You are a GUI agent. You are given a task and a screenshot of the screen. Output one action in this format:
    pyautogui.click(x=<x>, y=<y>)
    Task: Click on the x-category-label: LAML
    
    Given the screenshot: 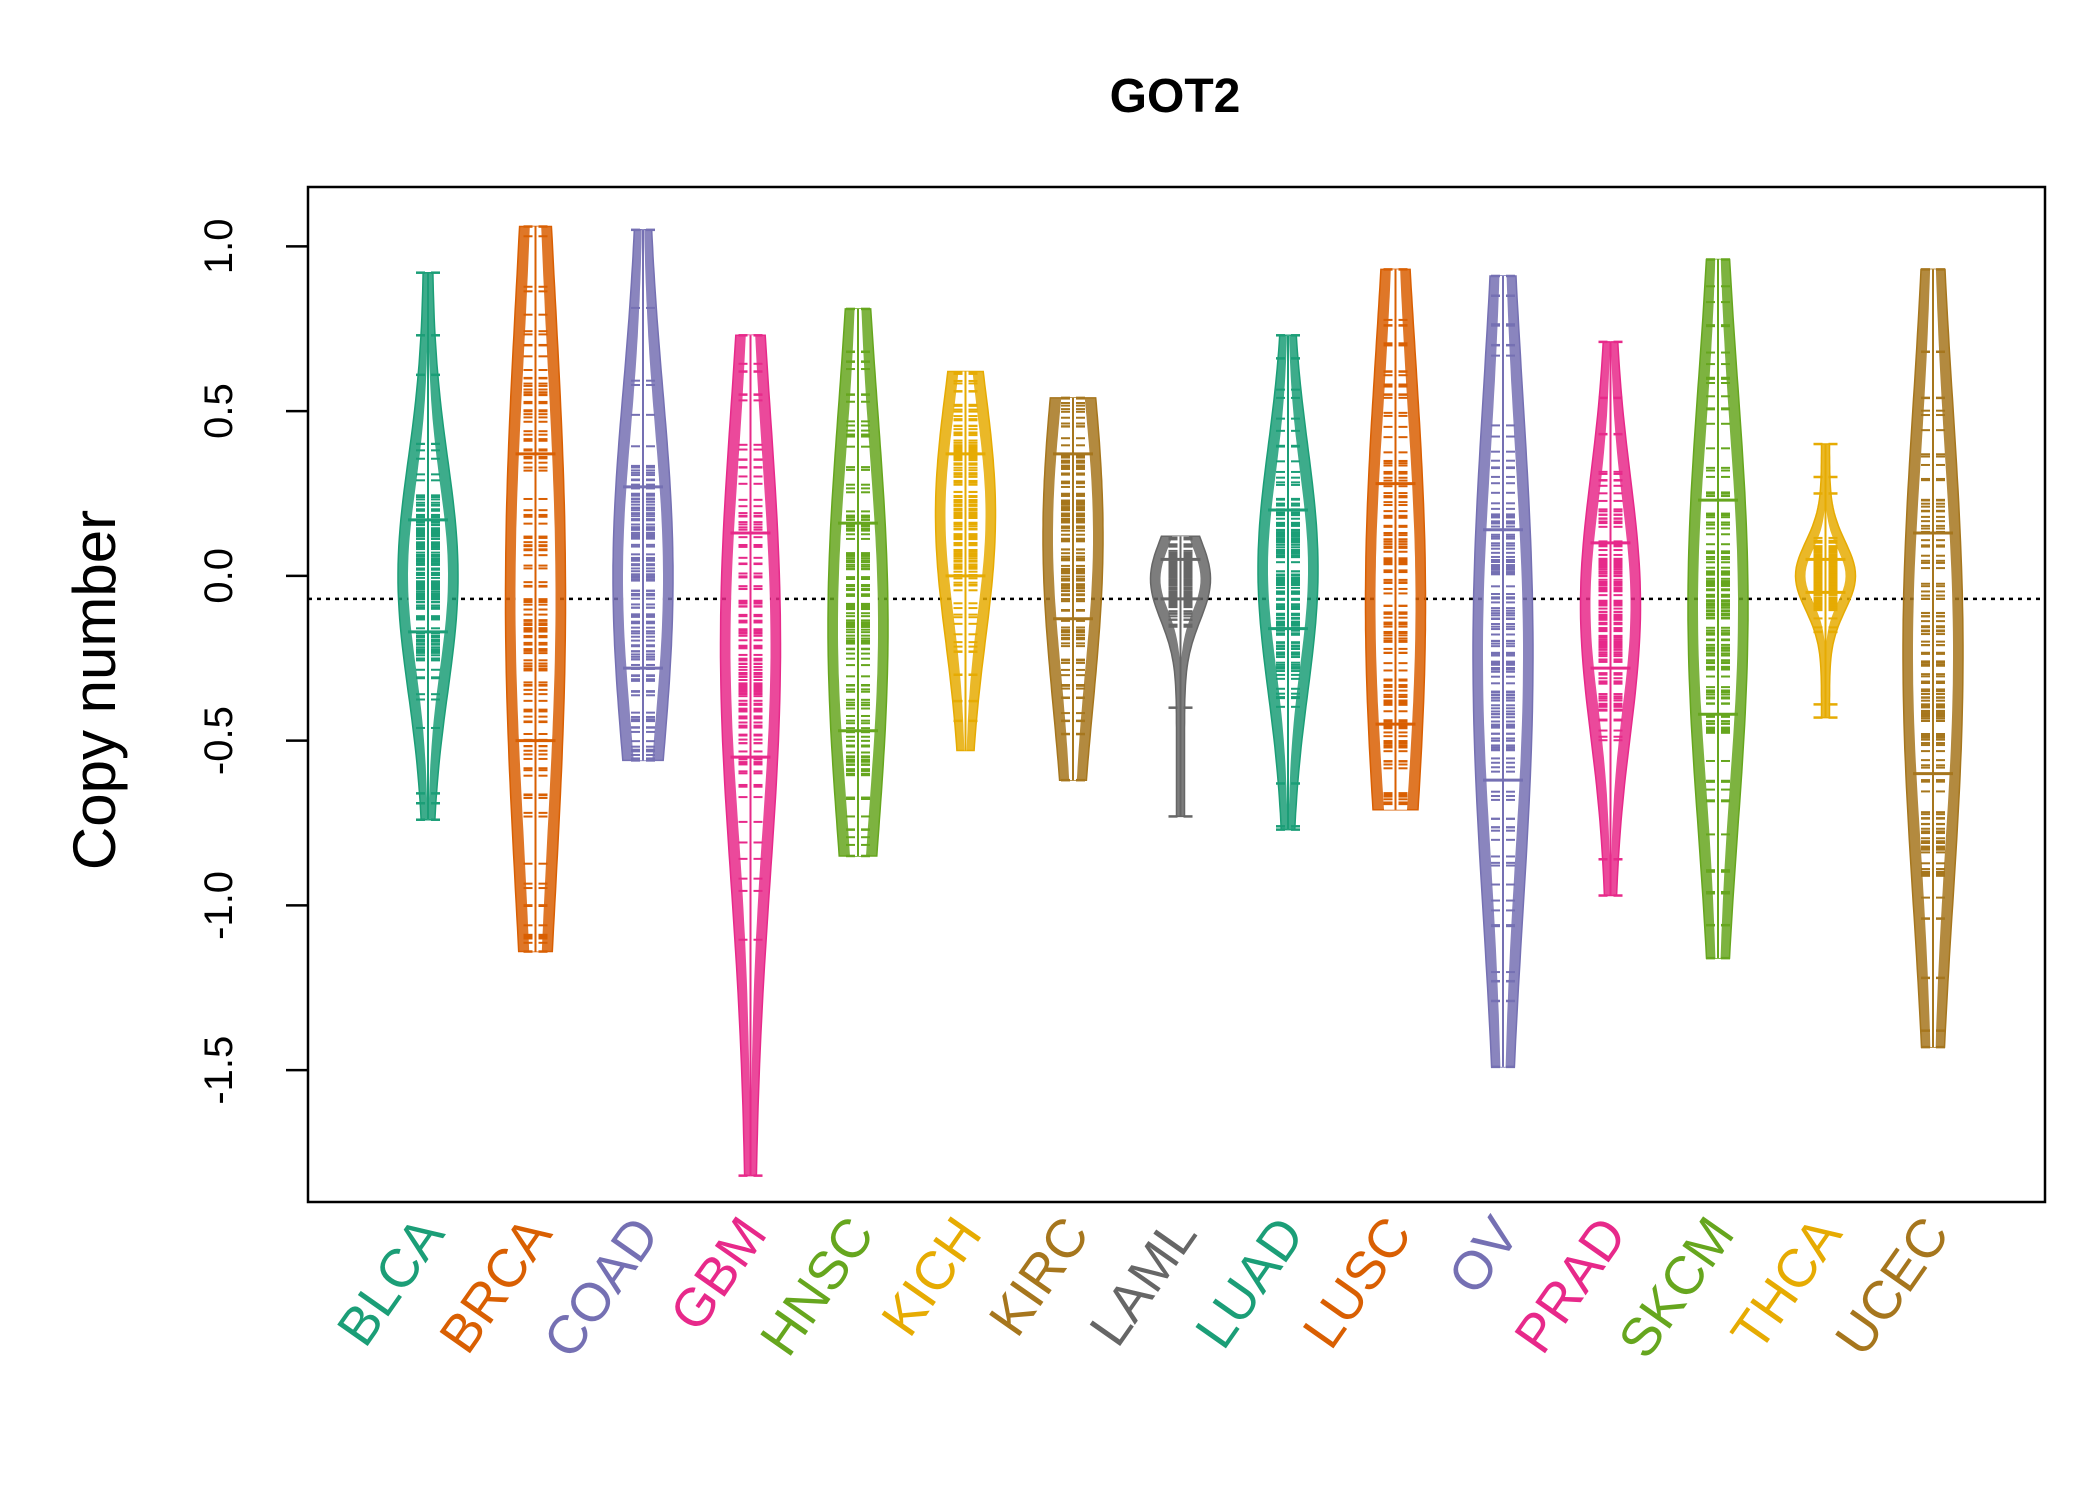 What is the action you would take?
    pyautogui.click(x=1143, y=1281)
    